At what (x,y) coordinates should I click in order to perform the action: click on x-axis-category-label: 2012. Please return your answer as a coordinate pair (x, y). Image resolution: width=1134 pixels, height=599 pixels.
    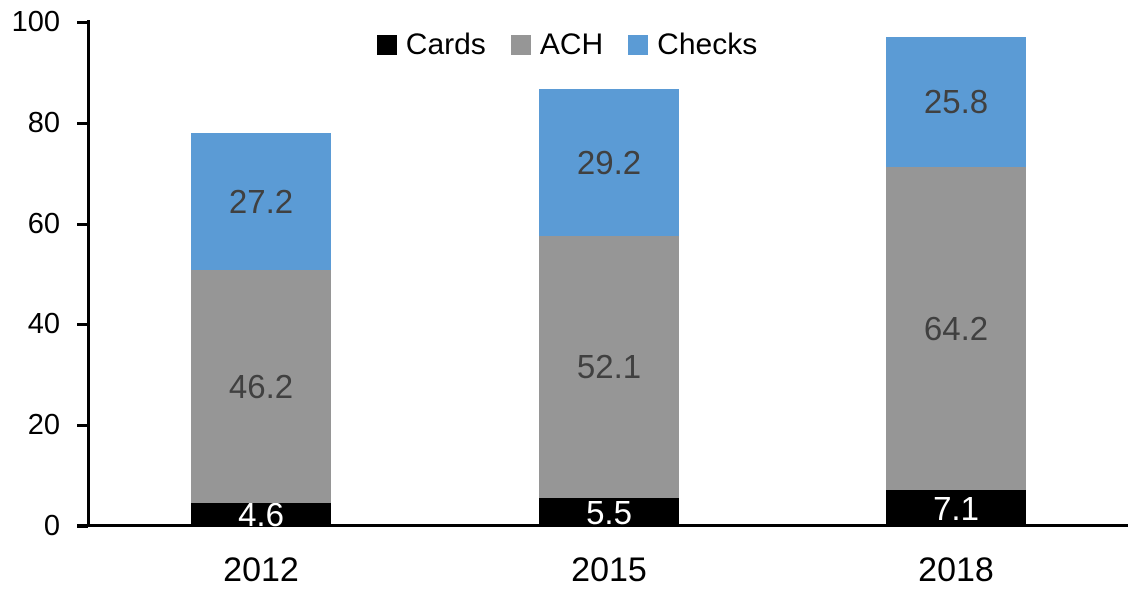
    Looking at the image, I should click on (261, 570).